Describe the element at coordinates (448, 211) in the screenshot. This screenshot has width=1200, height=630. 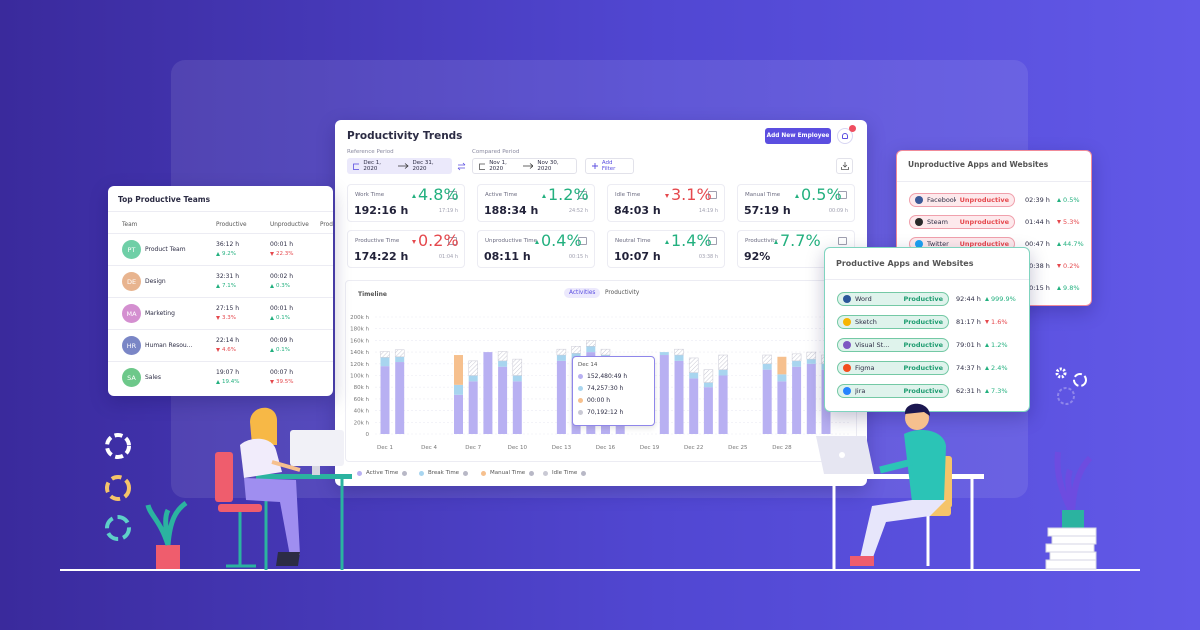
I see `metric-previous: 17:19 h` at that location.